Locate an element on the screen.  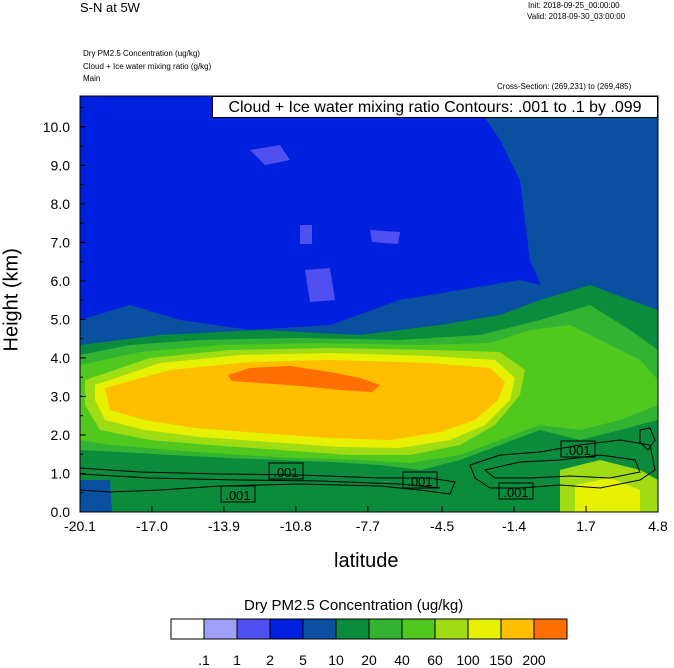
y-tick-label: 8.0 is located at coordinates (61, 204).